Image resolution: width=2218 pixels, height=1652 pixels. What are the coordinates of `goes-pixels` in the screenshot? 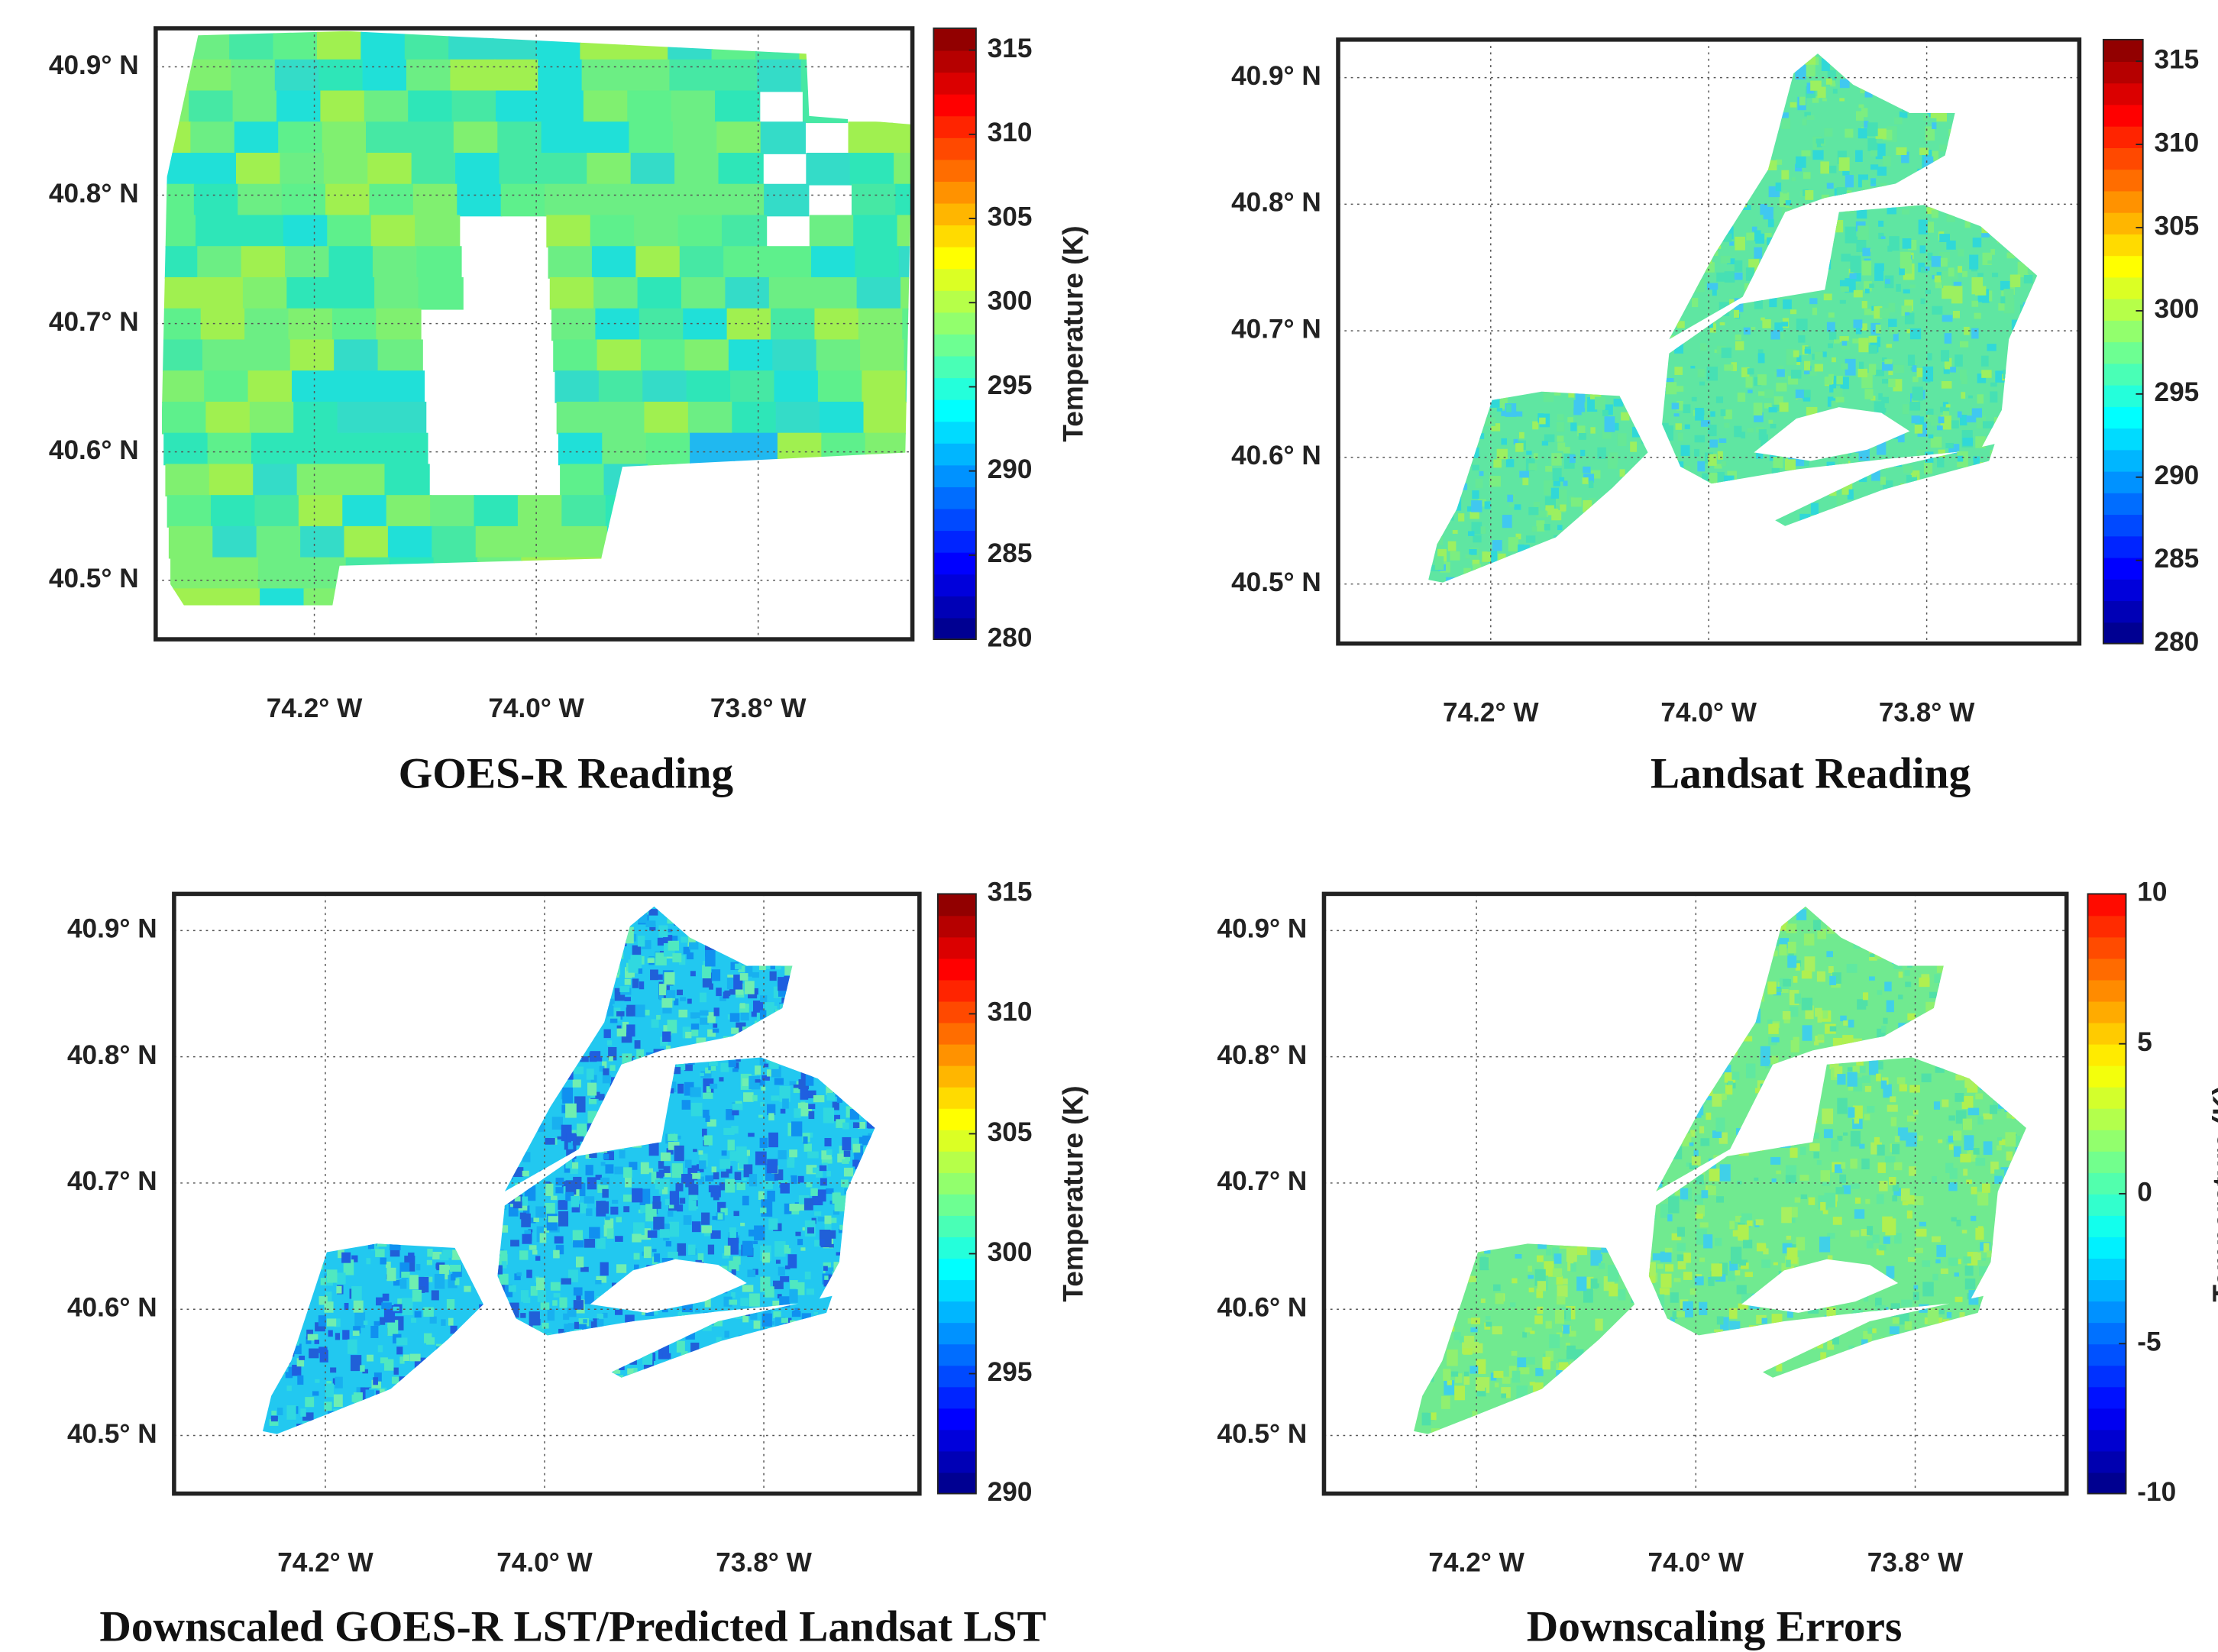 It's located at (552, 340).